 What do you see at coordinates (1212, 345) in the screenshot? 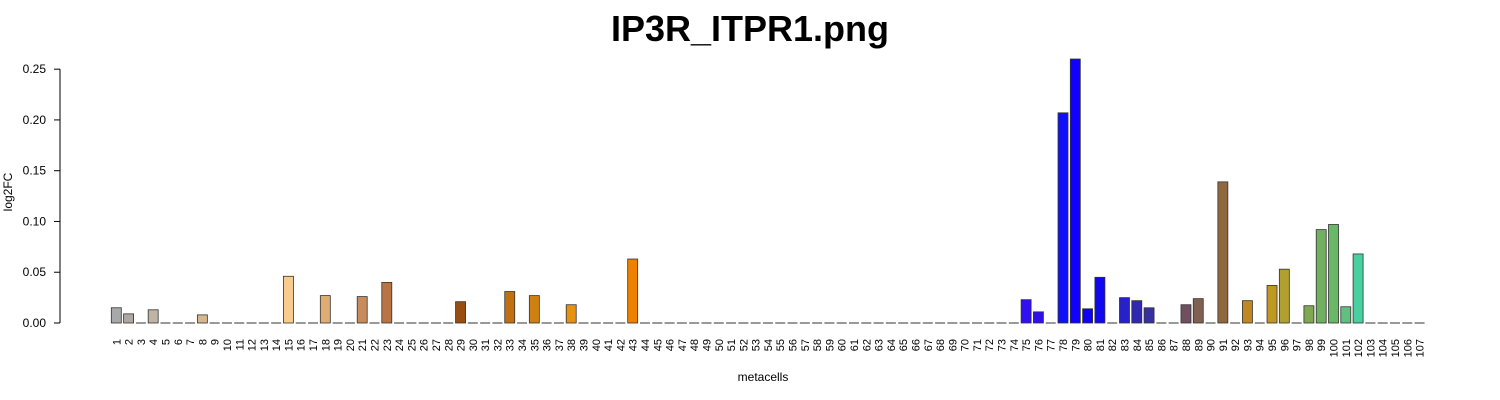
I see `x-tick-label: 90` at bounding box center [1212, 345].